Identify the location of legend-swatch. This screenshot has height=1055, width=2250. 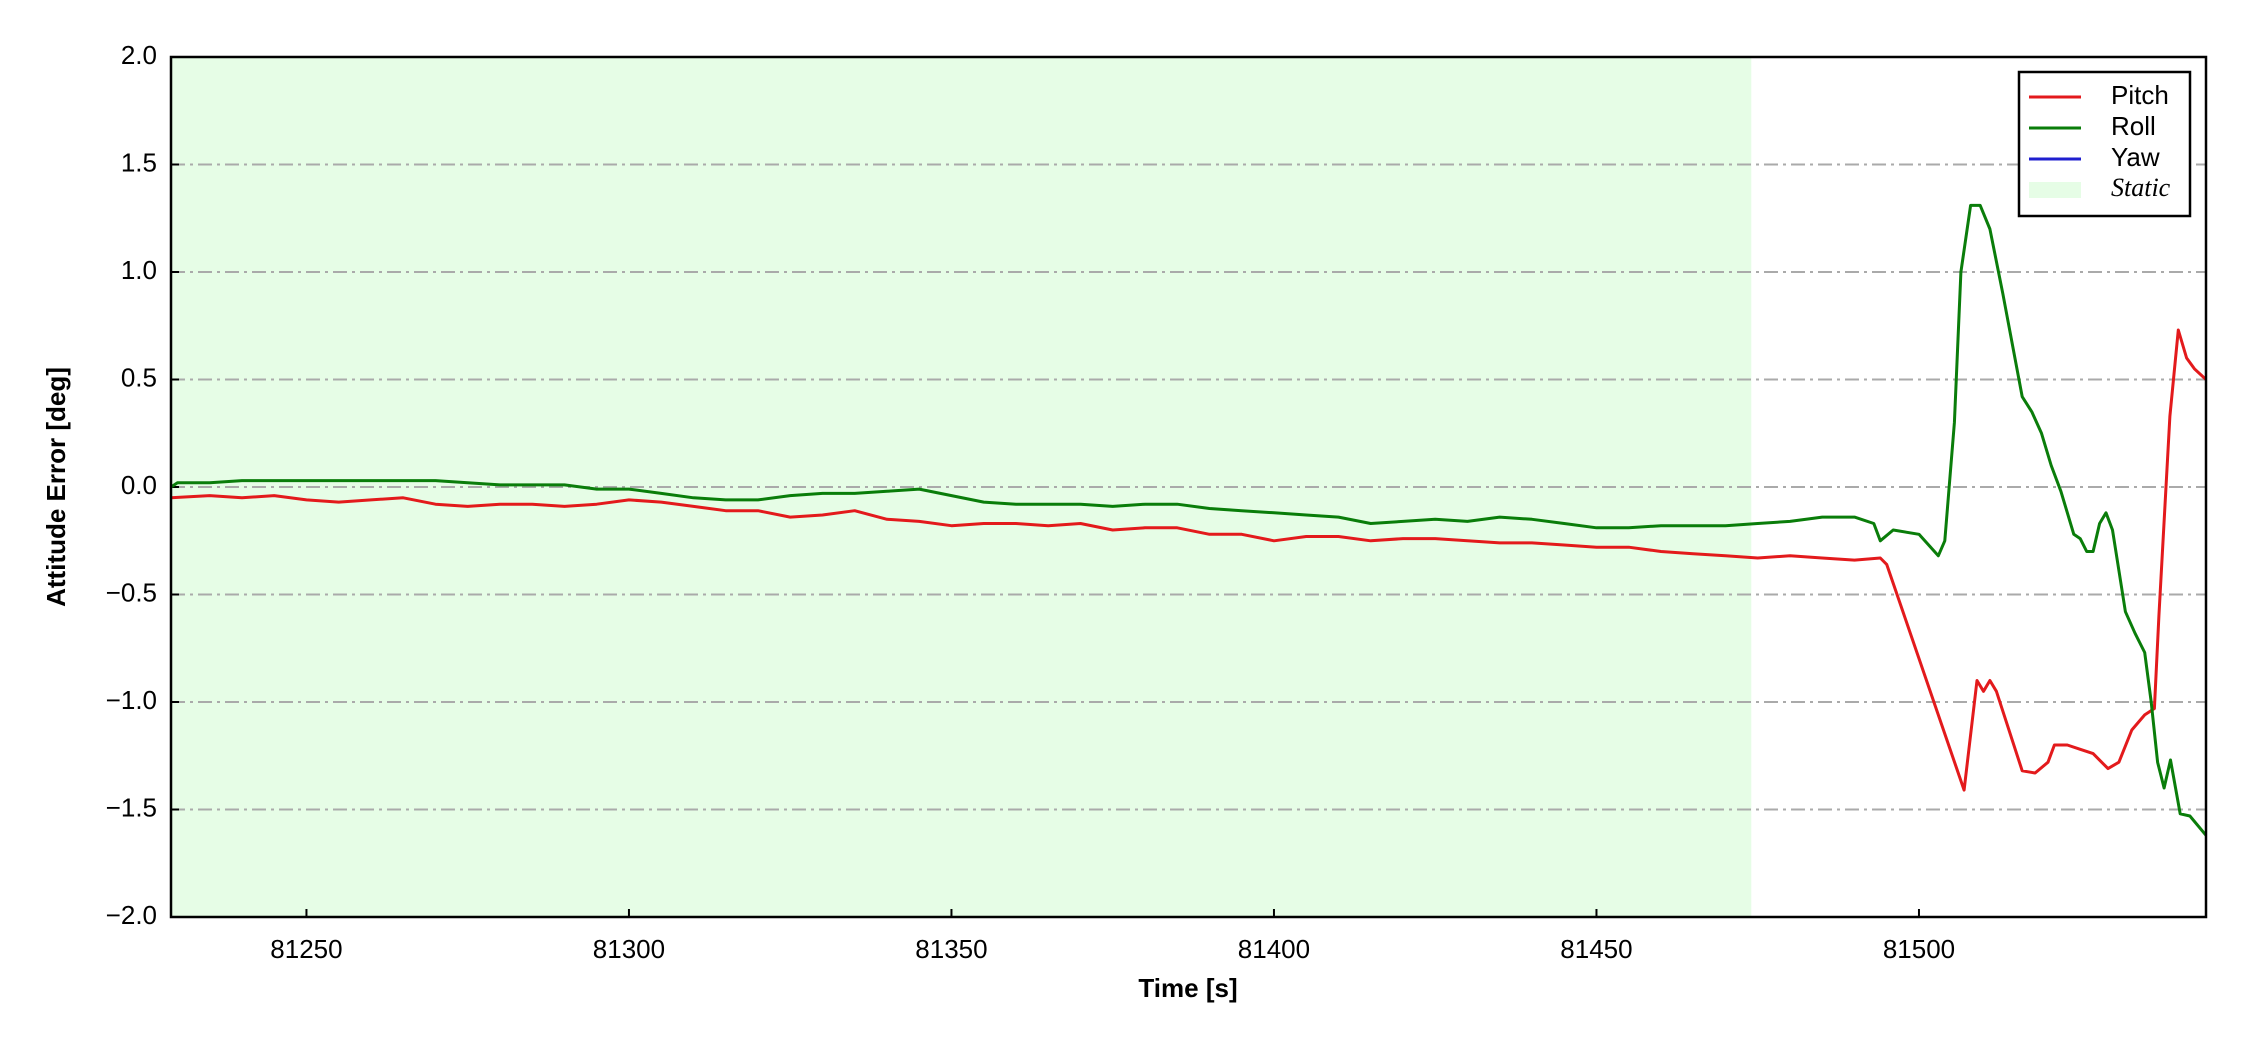
(2055, 190).